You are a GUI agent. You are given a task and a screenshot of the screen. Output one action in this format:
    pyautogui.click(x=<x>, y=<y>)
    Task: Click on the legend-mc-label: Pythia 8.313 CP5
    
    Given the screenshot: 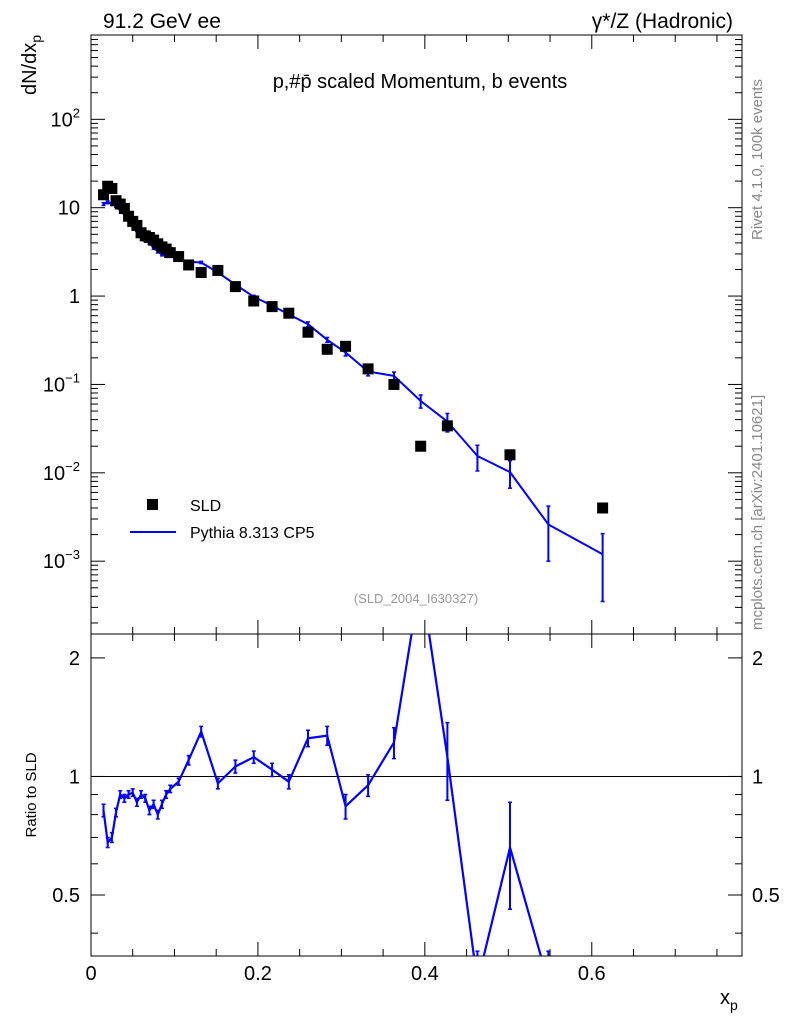 What is the action you would take?
    pyautogui.click(x=252, y=533)
    